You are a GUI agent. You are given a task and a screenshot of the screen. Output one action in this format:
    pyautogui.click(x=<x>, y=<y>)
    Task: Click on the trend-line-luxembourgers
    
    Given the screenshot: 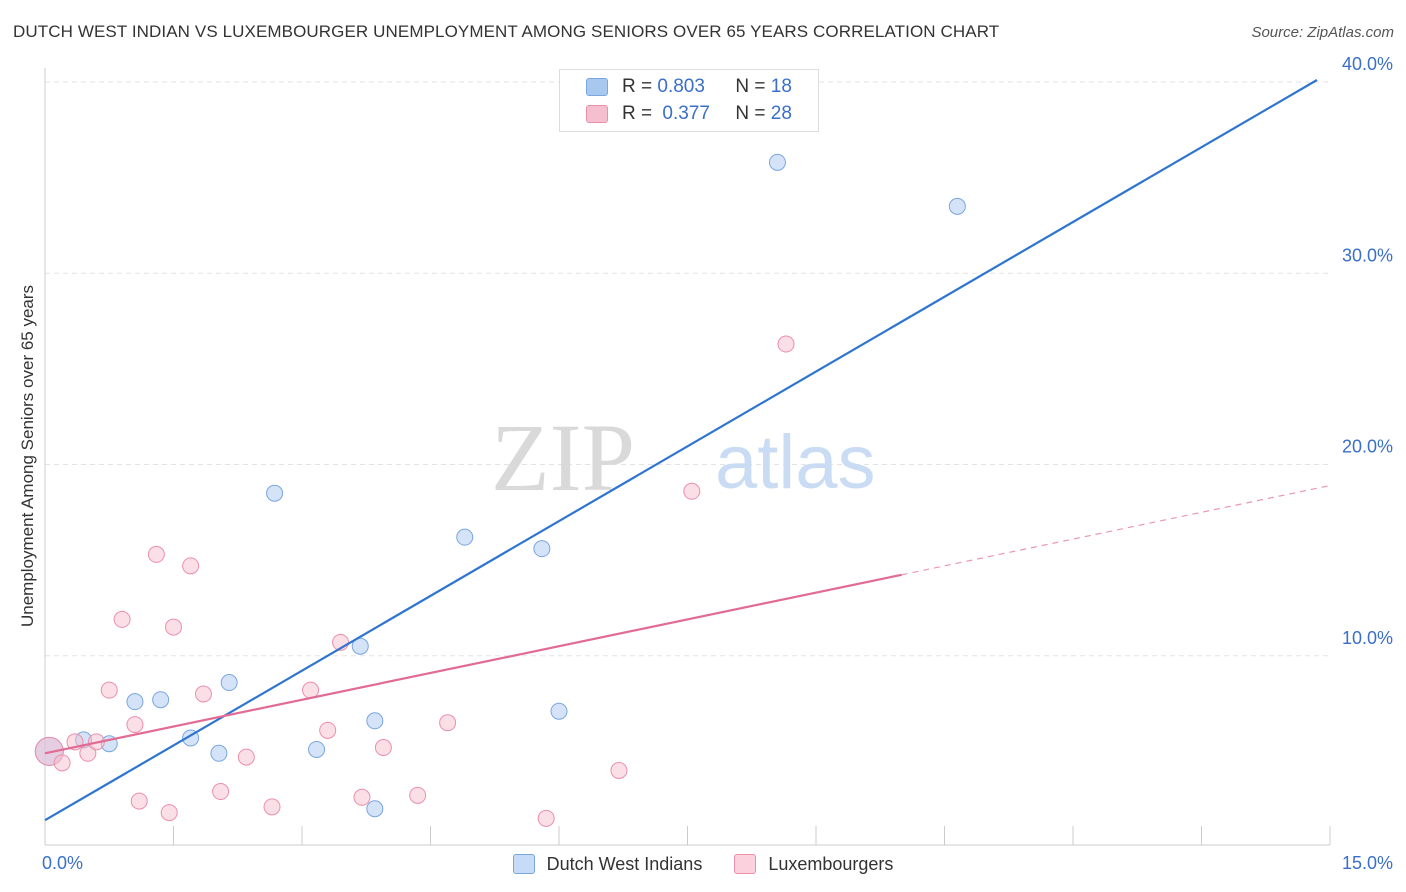 What is the action you would take?
    pyautogui.click(x=473, y=664)
    